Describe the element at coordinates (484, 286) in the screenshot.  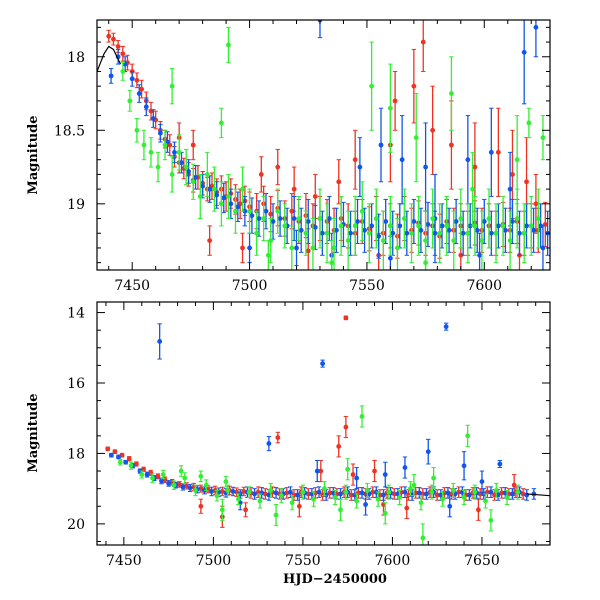
I see `top-x-tick-label: 7600` at that location.